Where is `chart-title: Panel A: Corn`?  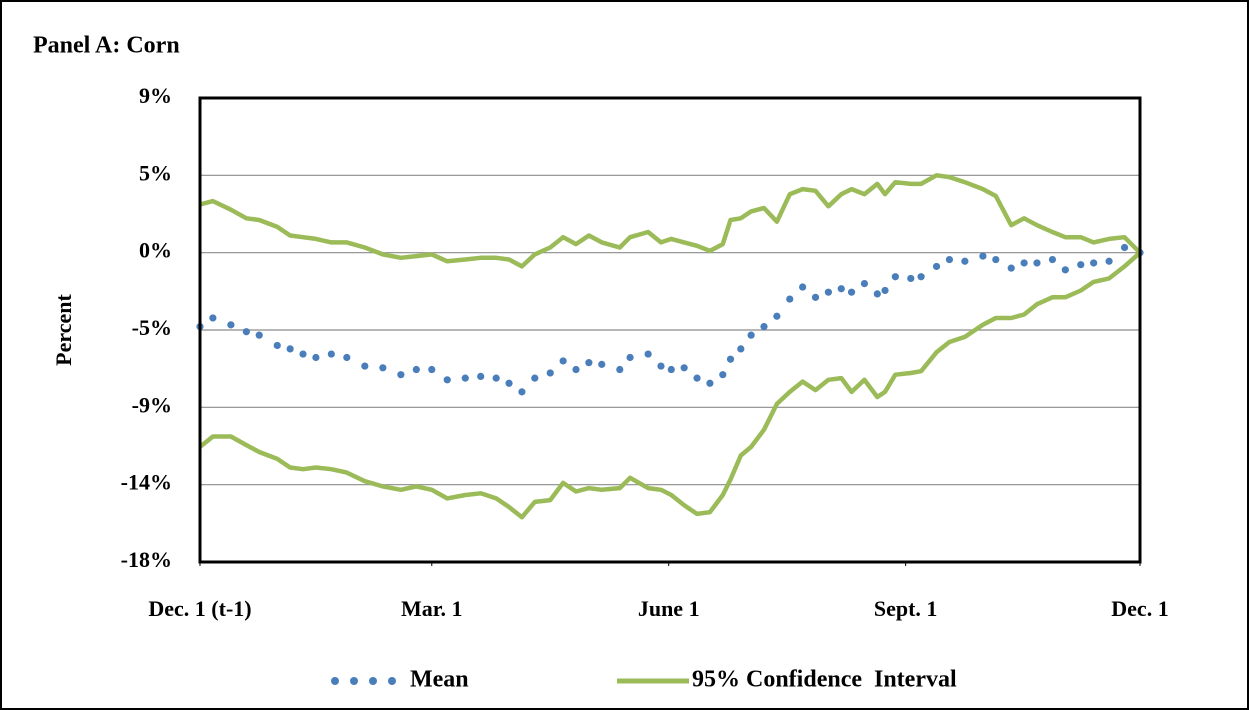
chart-title: Panel A: Corn is located at coordinates (106, 46).